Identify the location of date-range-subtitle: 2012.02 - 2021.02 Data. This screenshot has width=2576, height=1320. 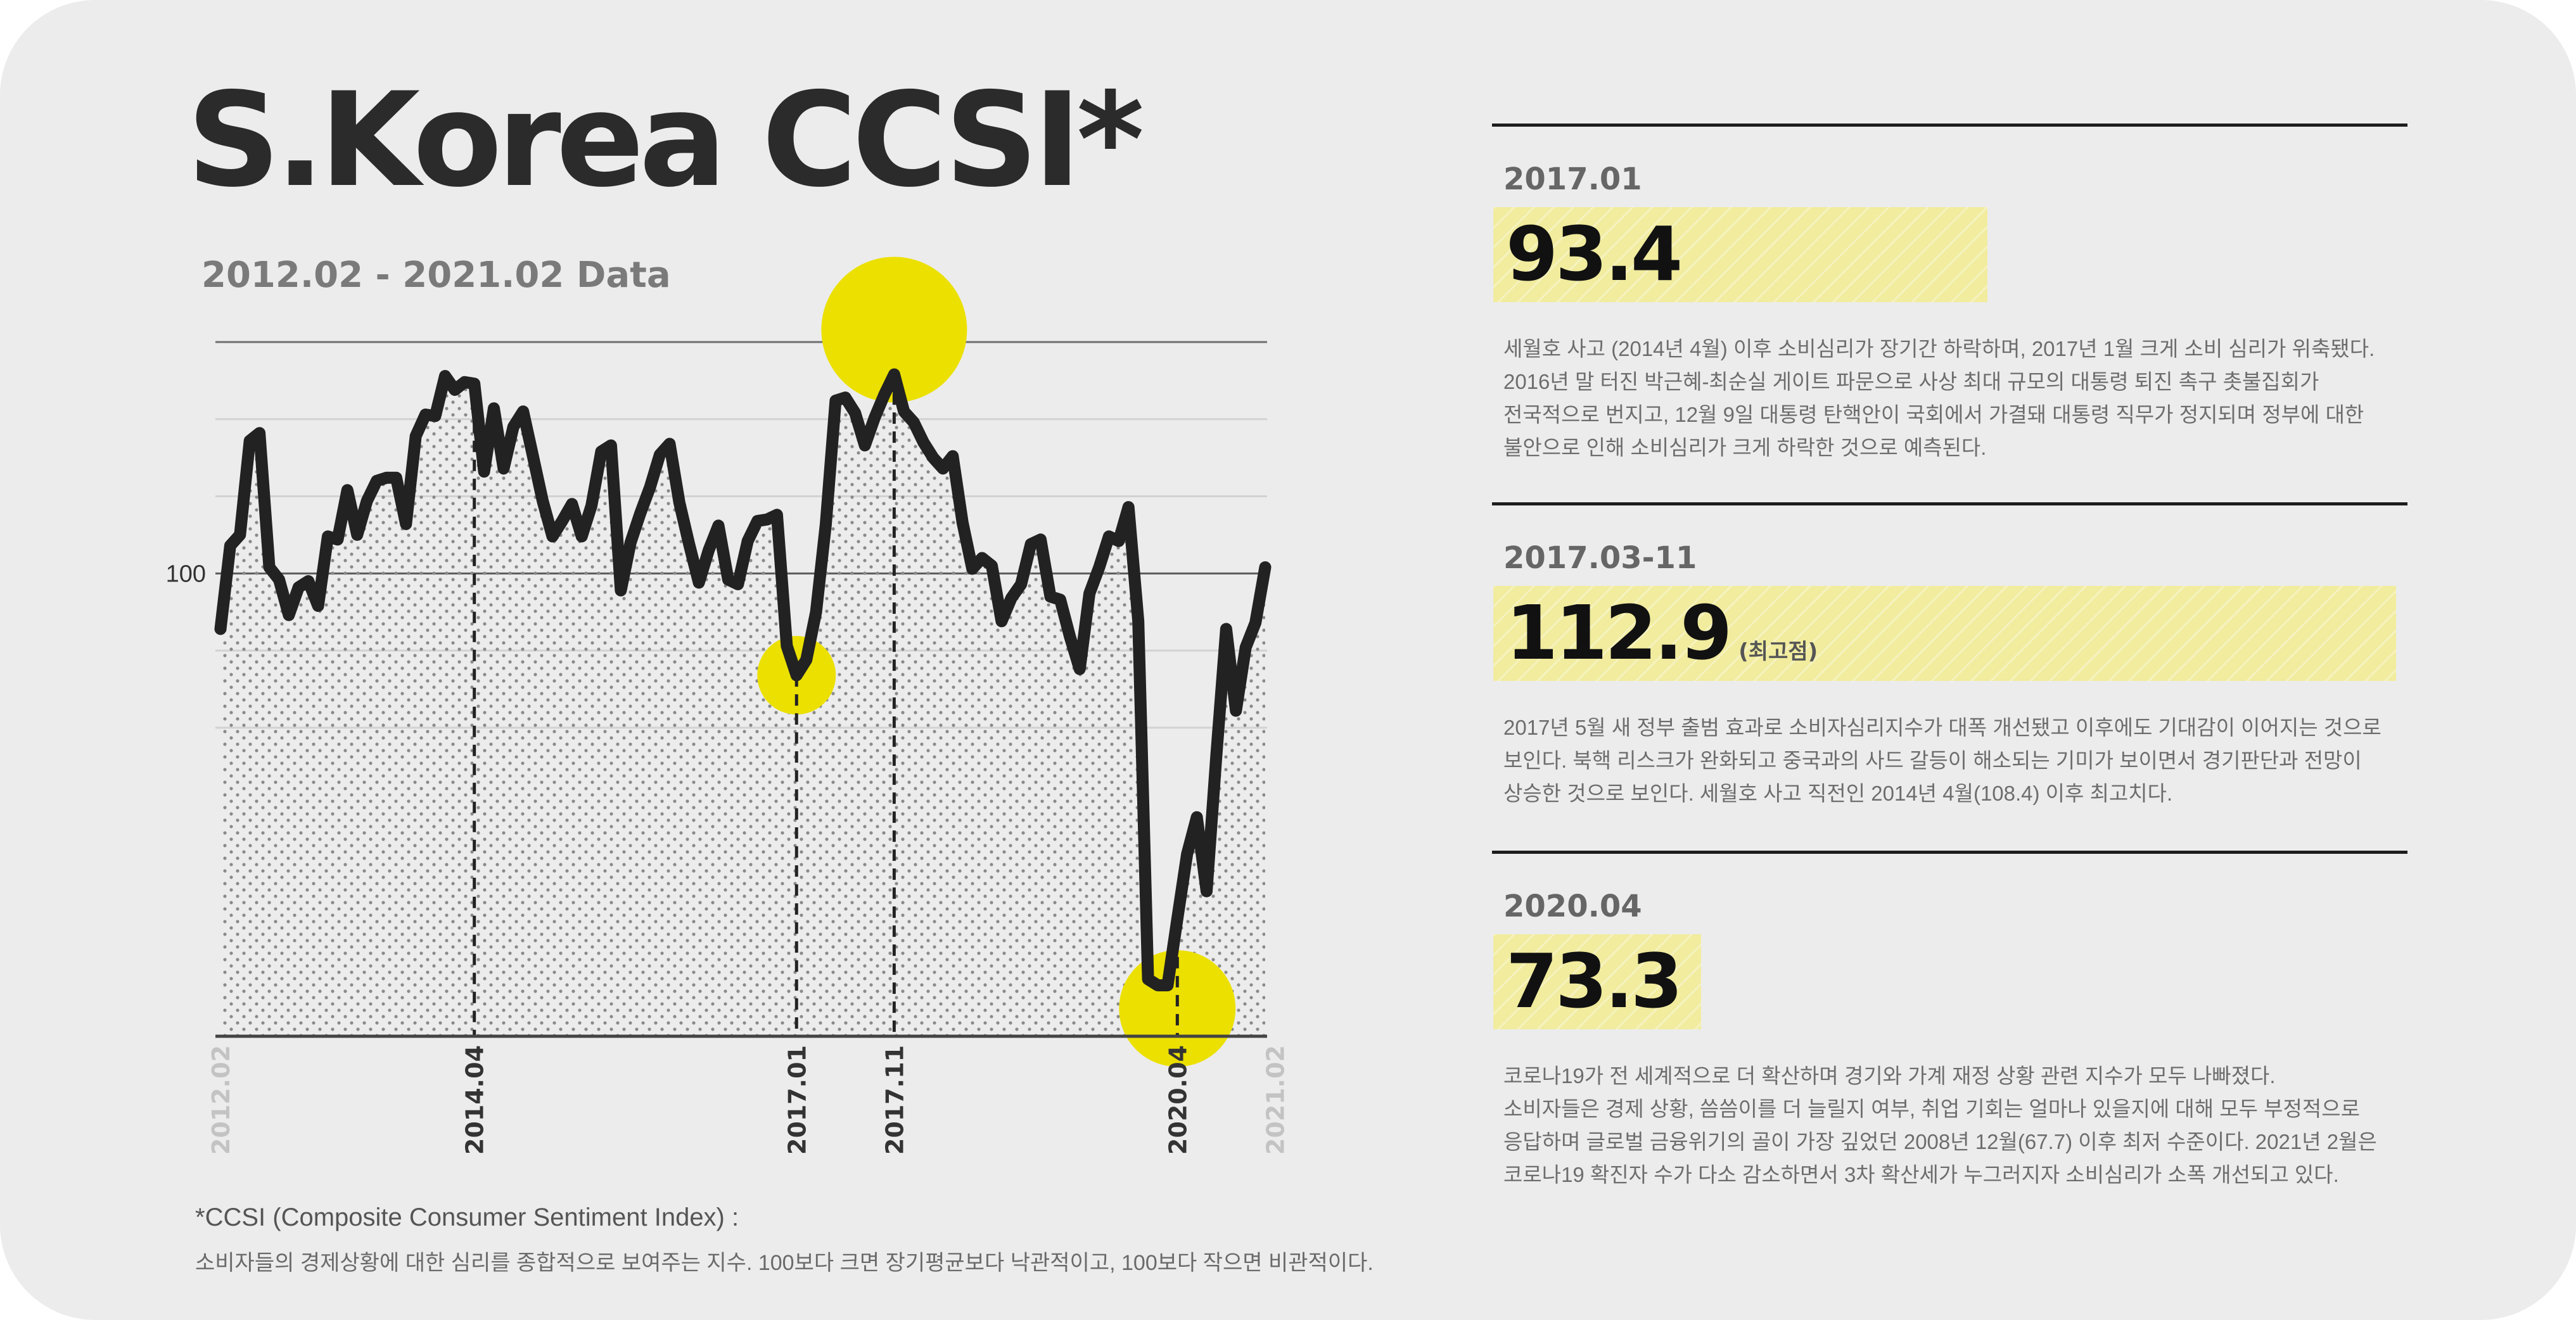
(436, 276).